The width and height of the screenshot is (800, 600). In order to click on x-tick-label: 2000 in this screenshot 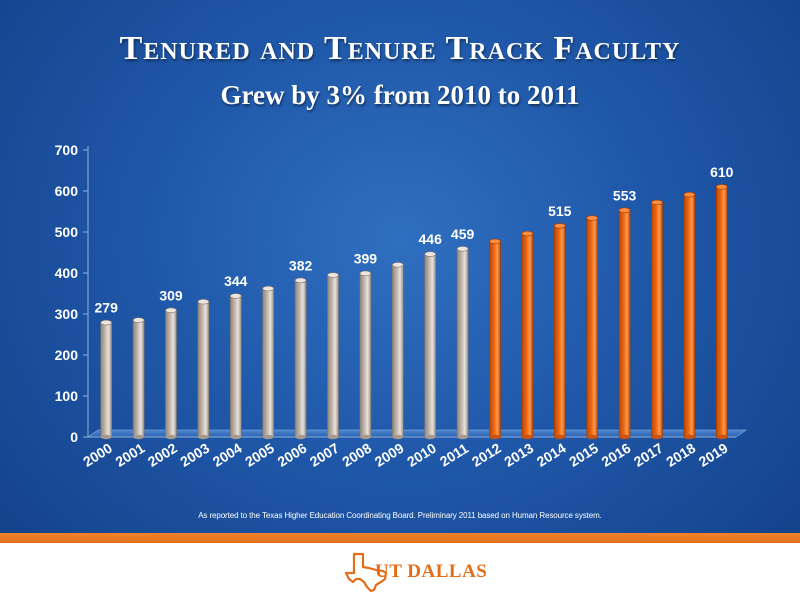, I will do `click(97, 455)`.